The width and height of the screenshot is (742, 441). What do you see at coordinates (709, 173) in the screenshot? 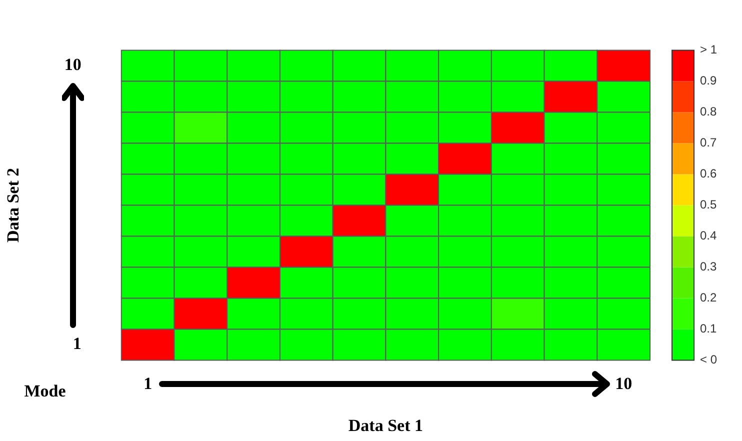
I see `color-bar-label: 0.6` at bounding box center [709, 173].